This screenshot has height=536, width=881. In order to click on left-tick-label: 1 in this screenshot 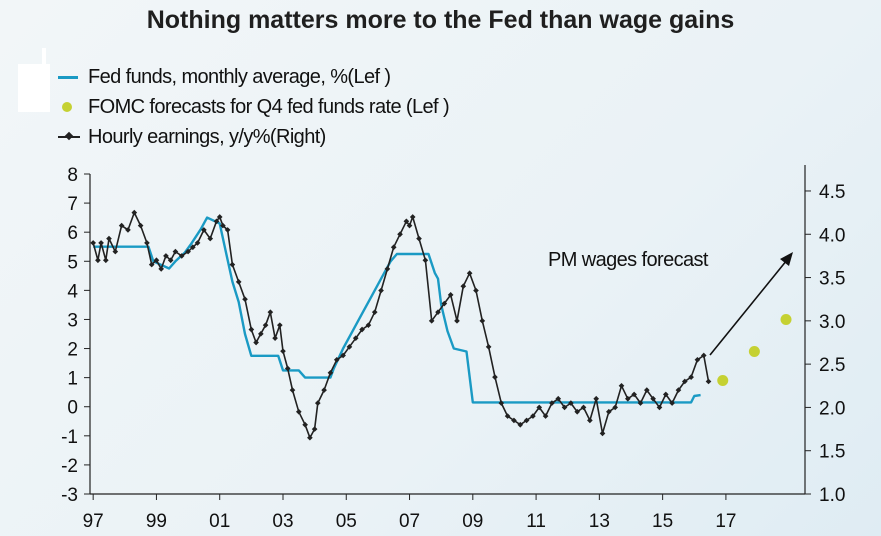, I will do `click(72, 379)`.